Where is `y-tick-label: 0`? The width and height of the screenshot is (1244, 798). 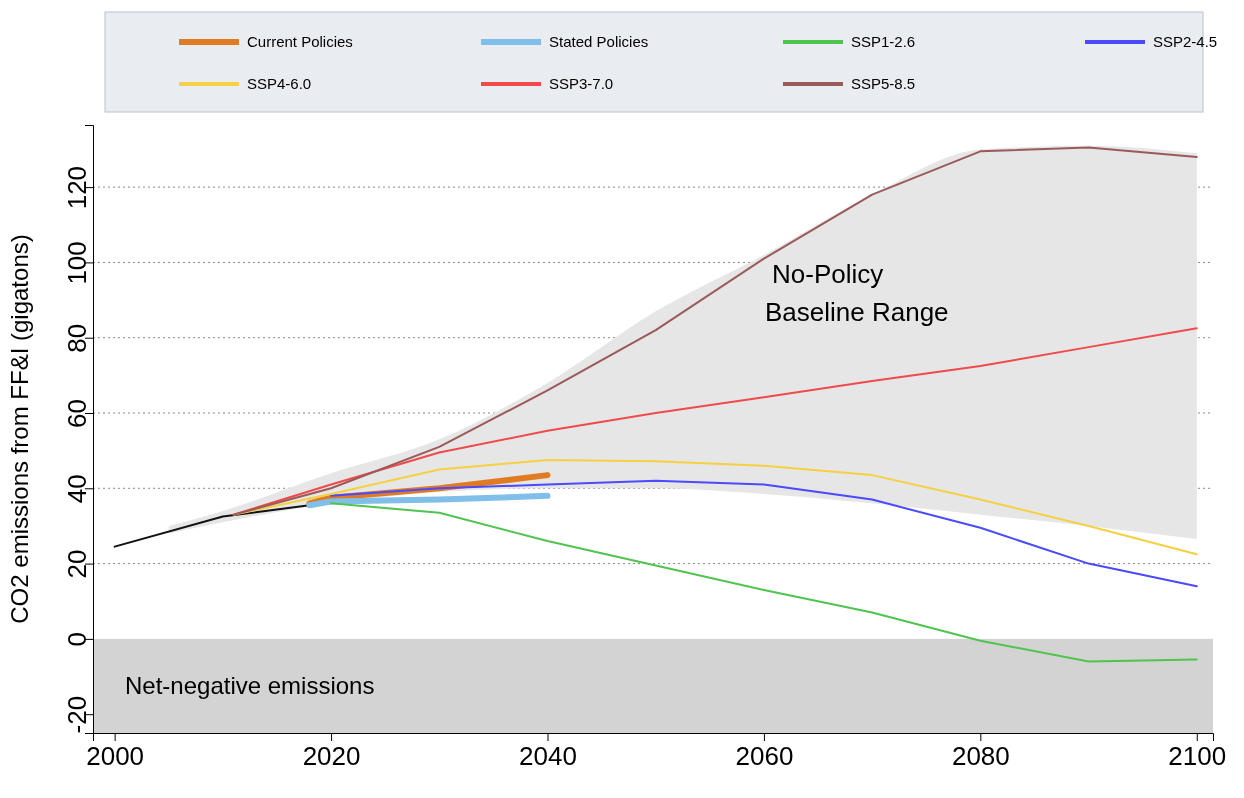
y-tick-label: 0 is located at coordinates (77, 639).